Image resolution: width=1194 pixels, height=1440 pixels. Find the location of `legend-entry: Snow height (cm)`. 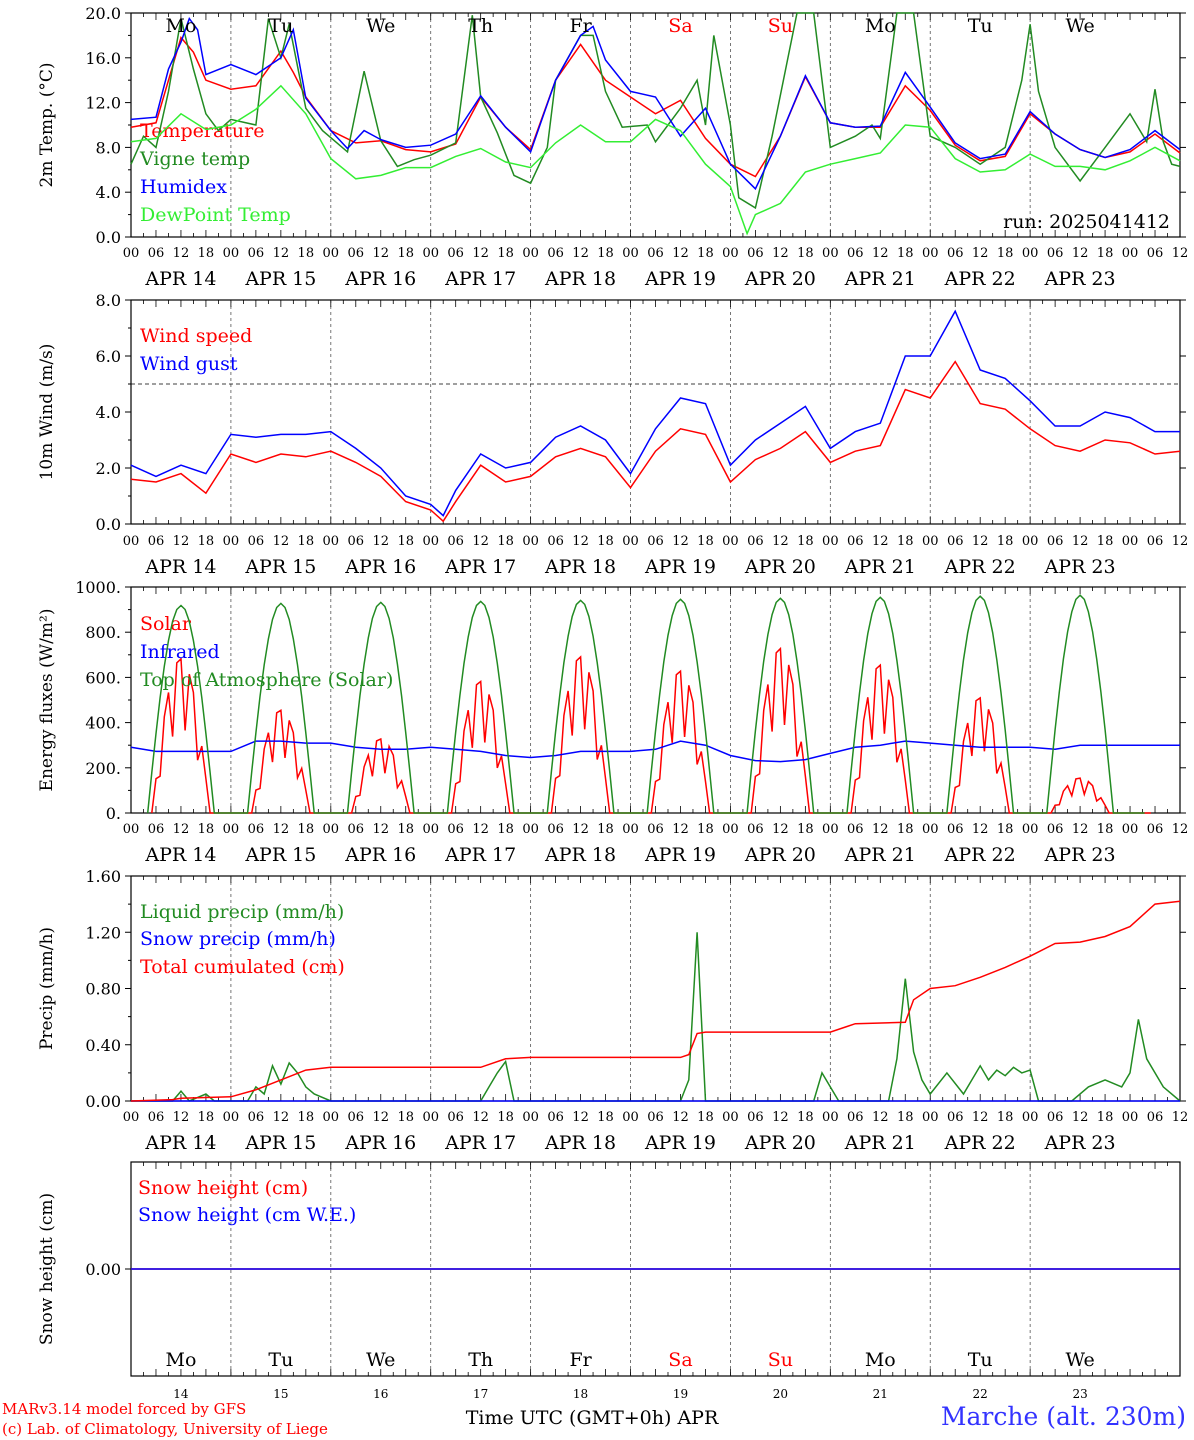

legend-entry: Snow height (cm) is located at coordinates (223, 1188).